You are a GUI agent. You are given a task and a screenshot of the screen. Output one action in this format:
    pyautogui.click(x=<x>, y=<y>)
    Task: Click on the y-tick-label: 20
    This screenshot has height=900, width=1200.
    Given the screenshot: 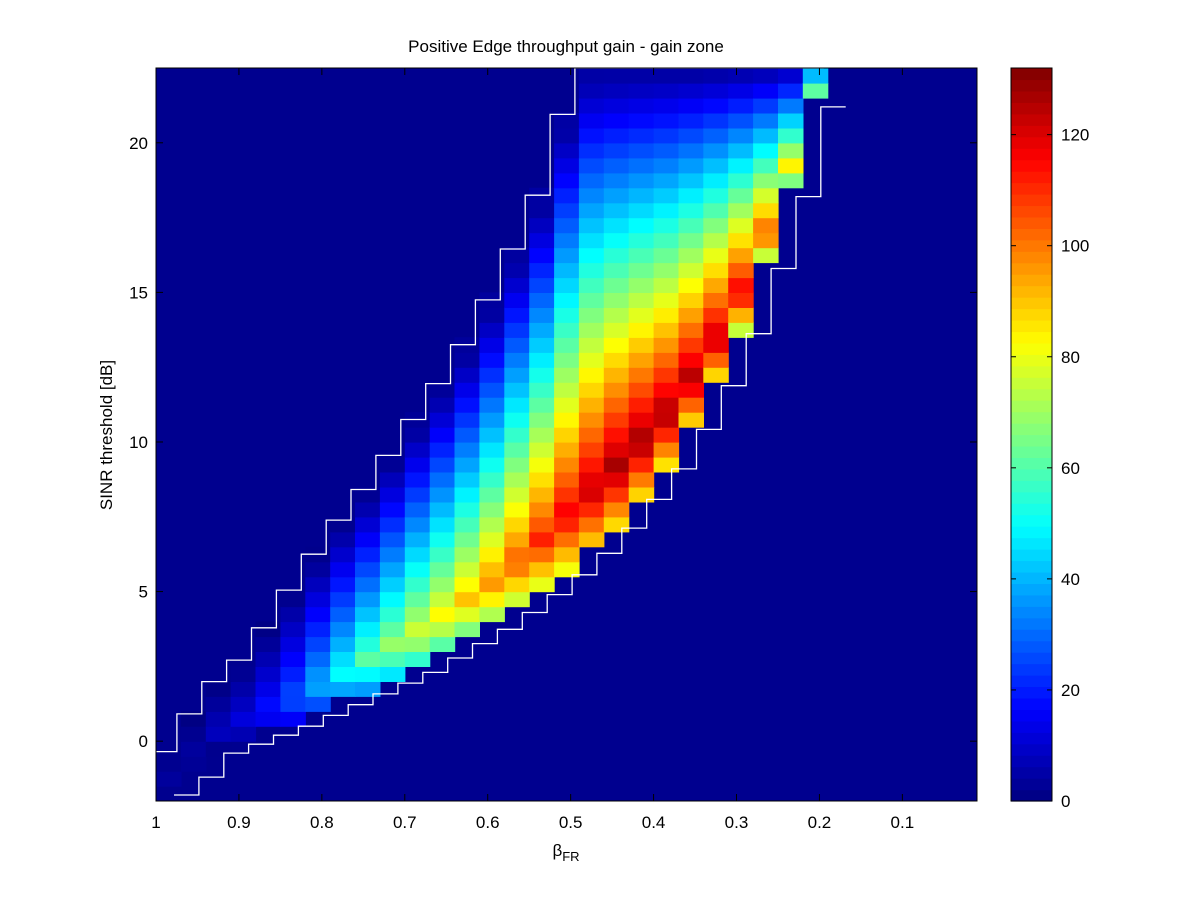 What is the action you would take?
    pyautogui.click(x=138, y=143)
    